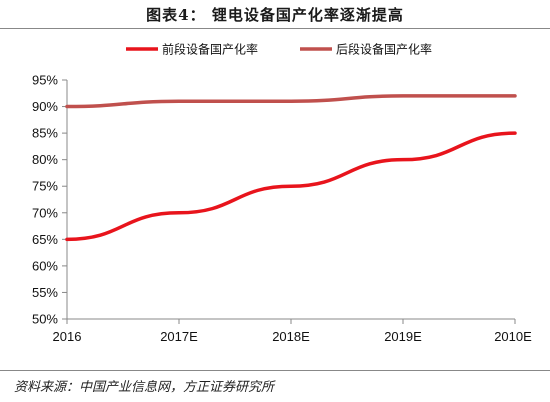 Image resolution: width=550 pixels, height=402 pixels. I want to click on source-divider, so click(275, 370).